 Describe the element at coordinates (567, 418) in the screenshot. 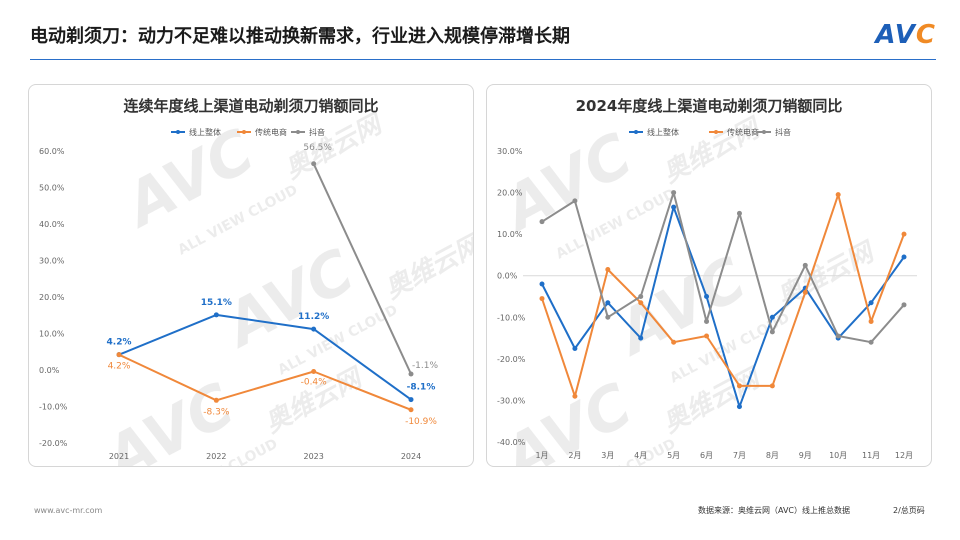

I see `watermark-logo: AVC` at that location.